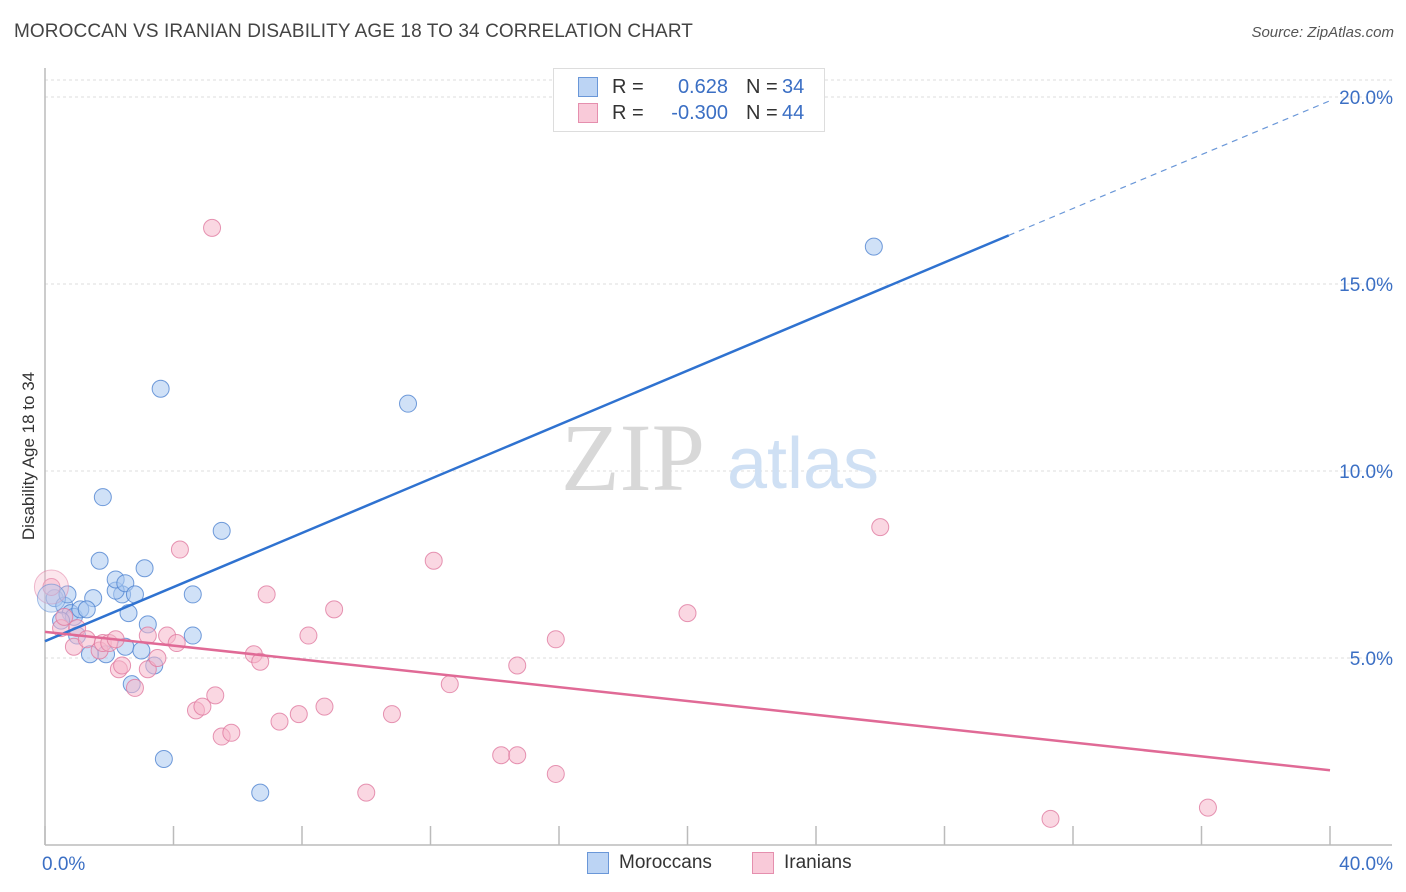 This screenshot has width=1406, height=892. Describe the element at coordinates (665, 862) in the screenshot. I see `bottom-legend-label-moroccans: Moroccans` at that location.